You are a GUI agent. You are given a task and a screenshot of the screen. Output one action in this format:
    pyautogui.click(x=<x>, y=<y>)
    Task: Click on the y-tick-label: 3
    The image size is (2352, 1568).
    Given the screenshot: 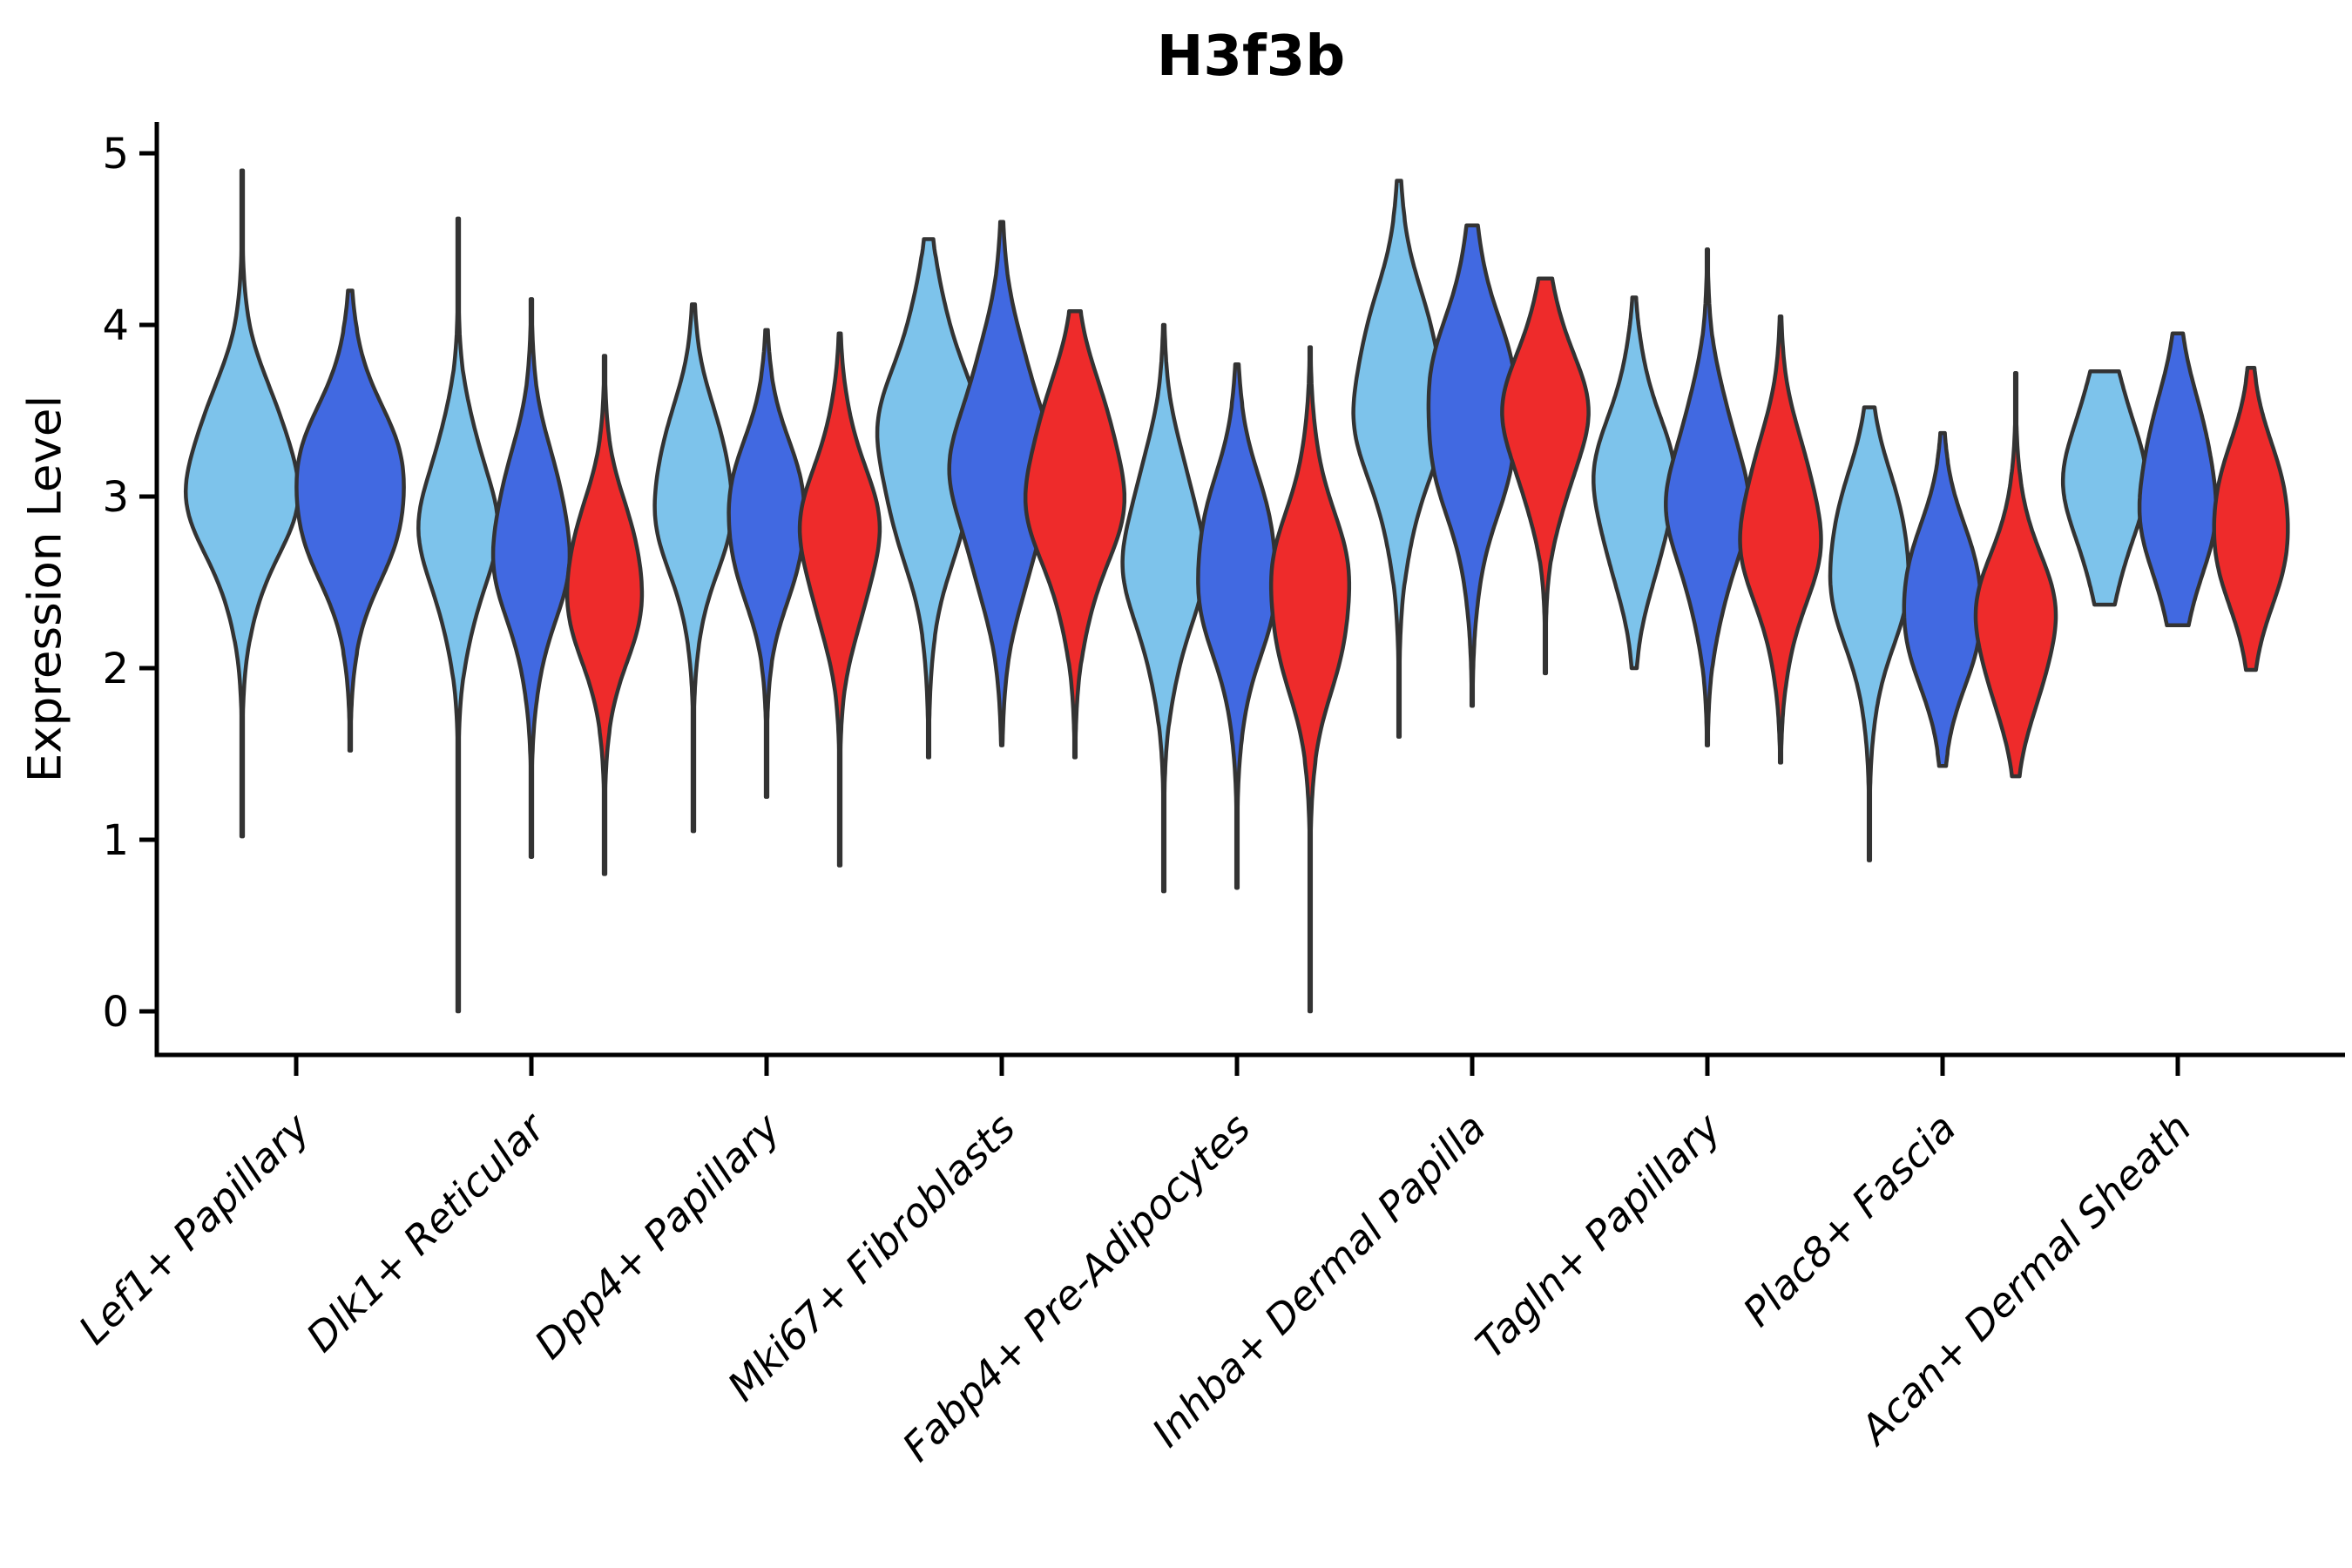 What is the action you would take?
    pyautogui.click(x=115, y=497)
    